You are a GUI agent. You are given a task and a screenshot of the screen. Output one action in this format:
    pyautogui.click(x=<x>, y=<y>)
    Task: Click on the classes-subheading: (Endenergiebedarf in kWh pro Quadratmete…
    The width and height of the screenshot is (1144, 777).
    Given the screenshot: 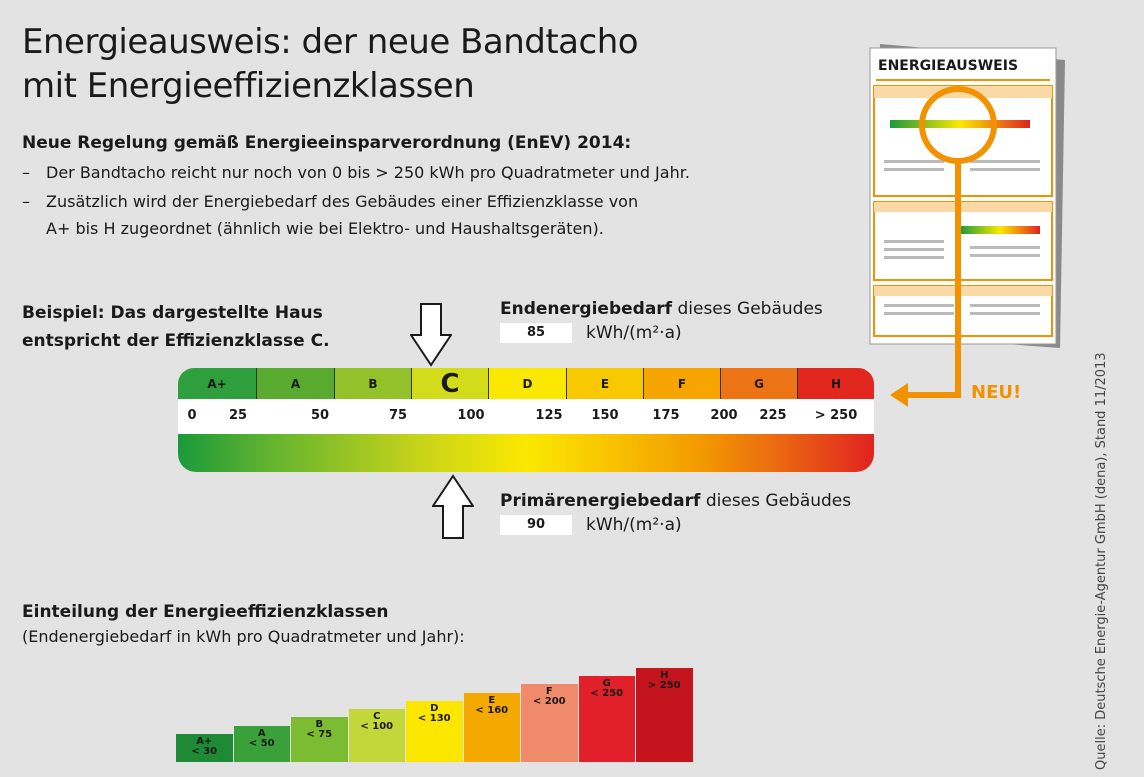 What is the action you would take?
    pyautogui.click(x=243, y=636)
    